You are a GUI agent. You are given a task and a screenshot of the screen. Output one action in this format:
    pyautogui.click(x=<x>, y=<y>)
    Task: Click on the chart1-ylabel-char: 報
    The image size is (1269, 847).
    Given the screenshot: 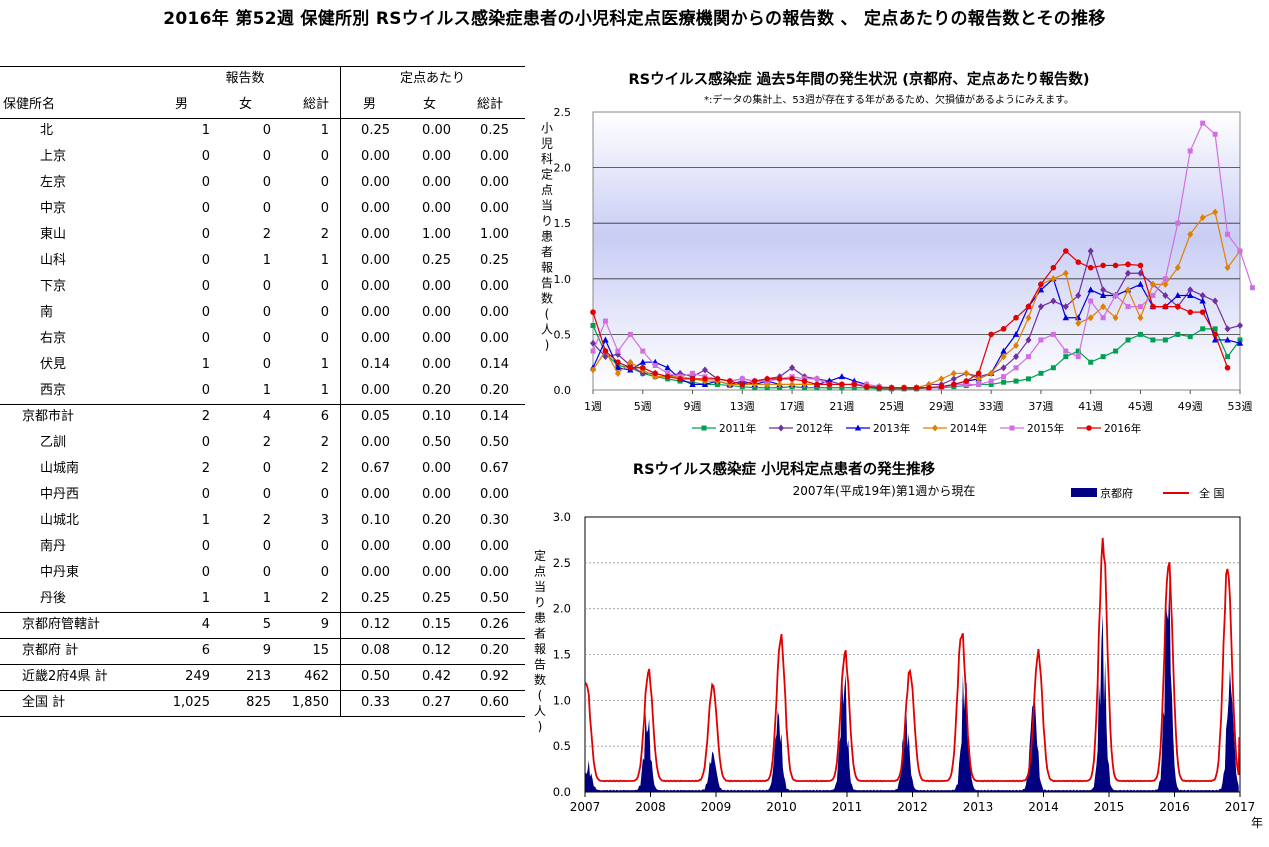 What is the action you would take?
    pyautogui.click(x=547, y=268)
    